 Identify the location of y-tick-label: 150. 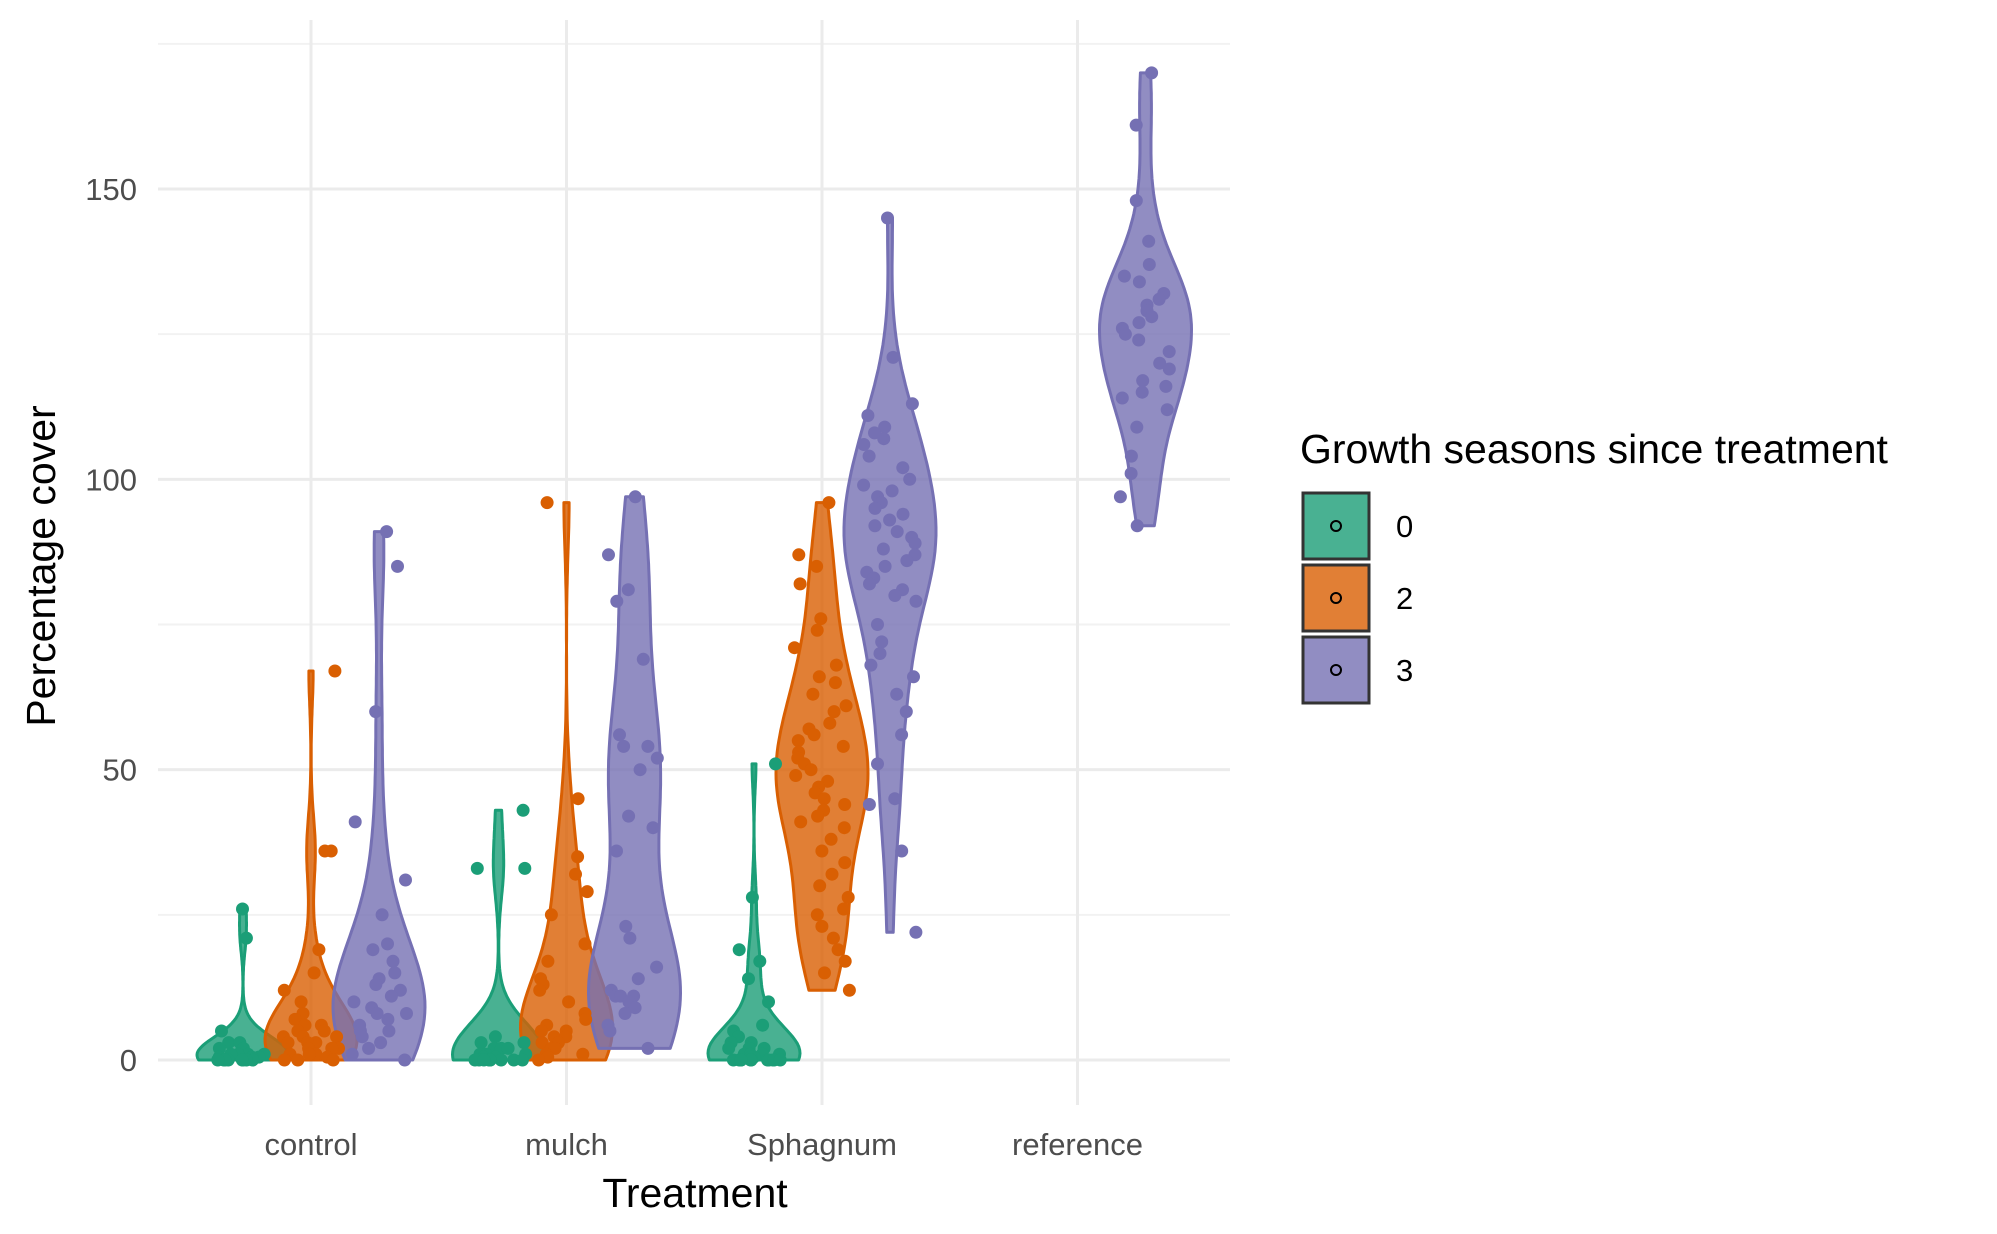
(111, 189).